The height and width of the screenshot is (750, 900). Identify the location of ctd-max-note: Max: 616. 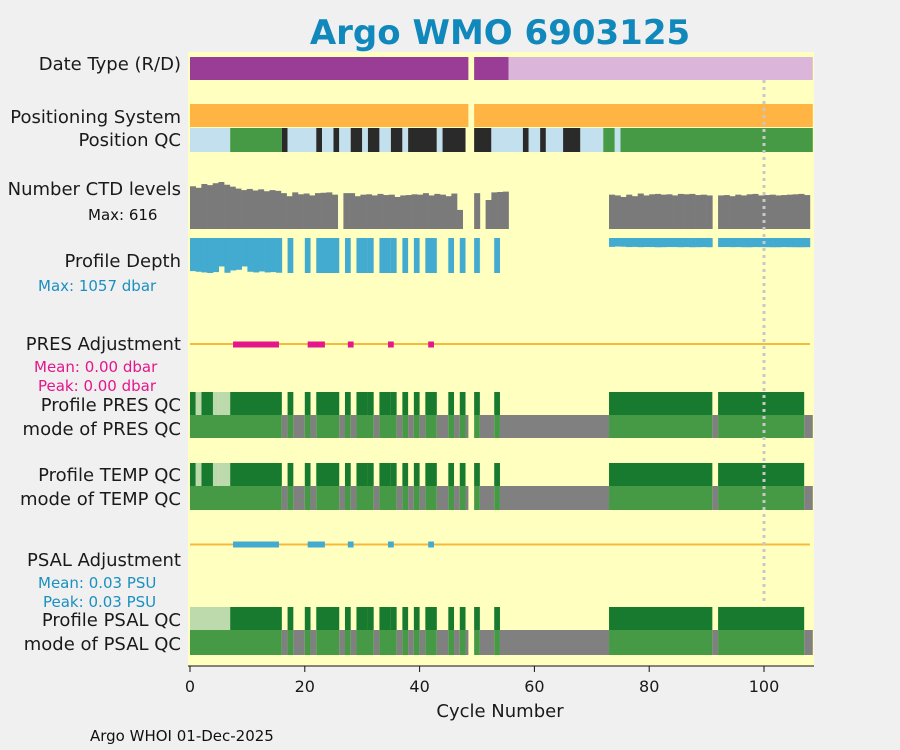
(122, 215).